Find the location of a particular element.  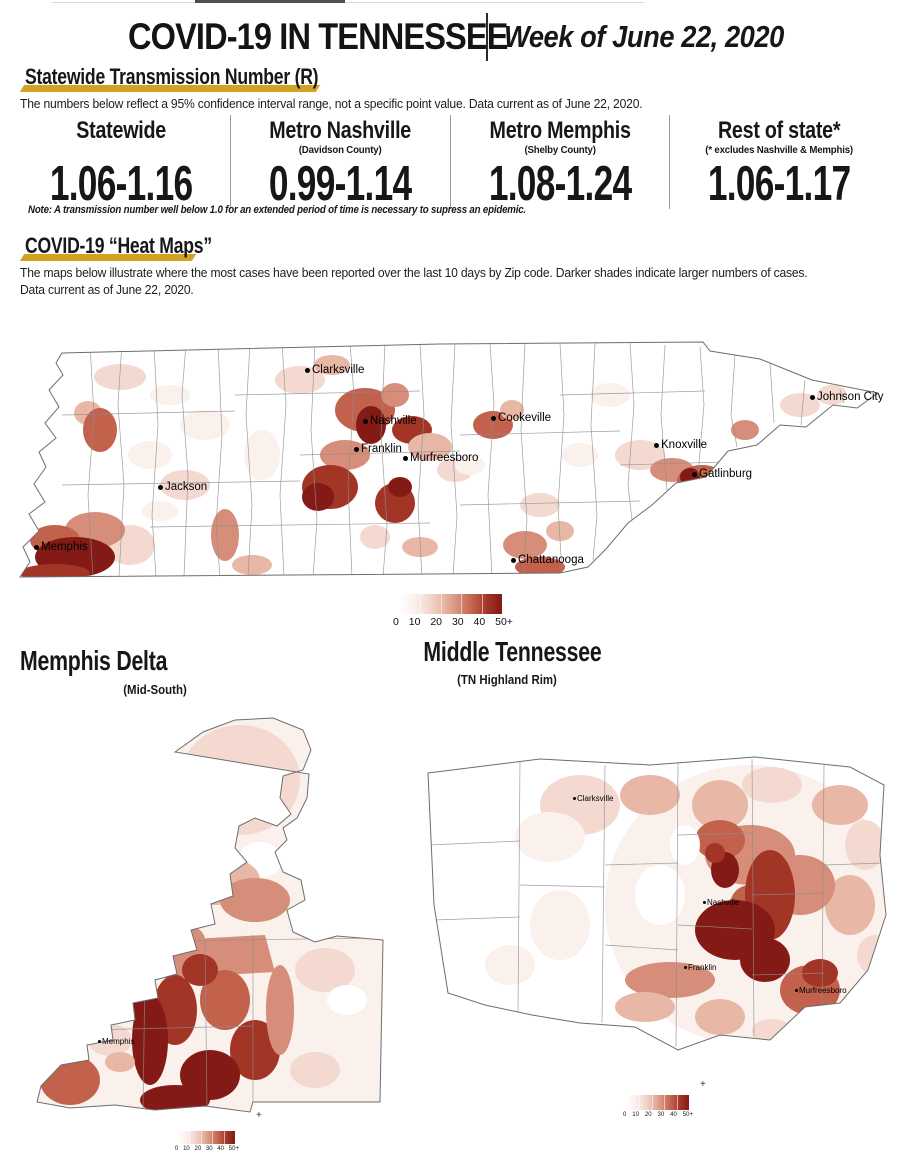

heatmaps-description-line2: Data current as of June 22, 2020. is located at coordinates (107, 290).